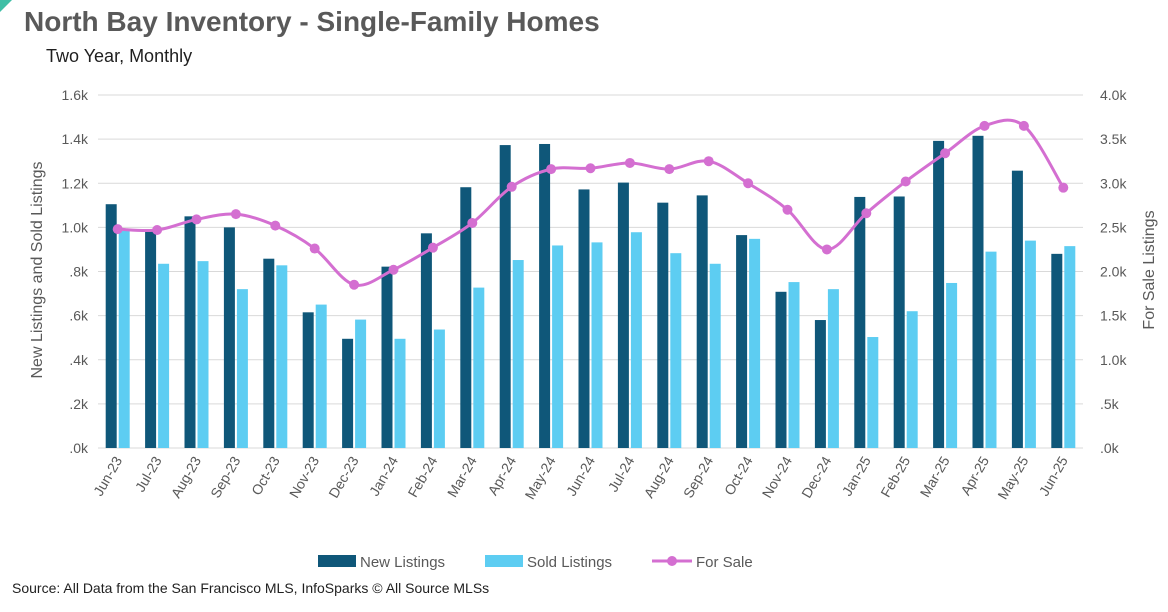 The image size is (1168, 612). What do you see at coordinates (1113, 95) in the screenshot?
I see `right-tick-label: 4.0k` at bounding box center [1113, 95].